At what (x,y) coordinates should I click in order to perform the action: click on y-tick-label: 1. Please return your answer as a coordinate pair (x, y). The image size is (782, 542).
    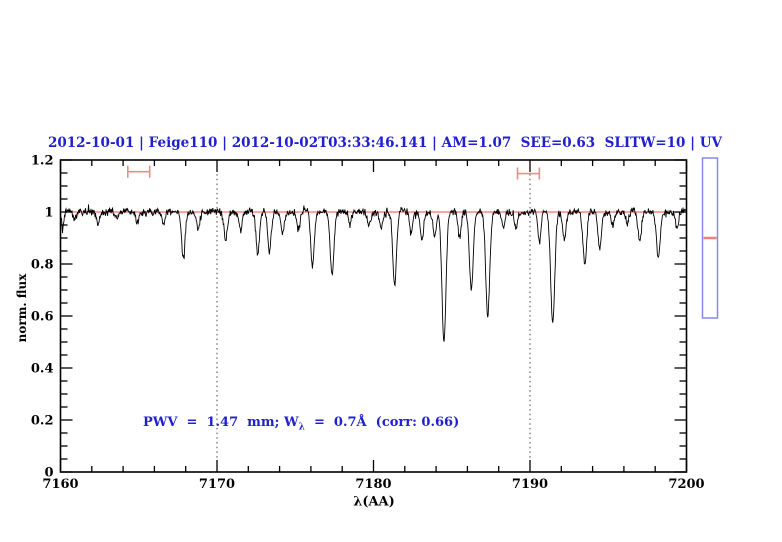
    Looking at the image, I should click on (48, 213).